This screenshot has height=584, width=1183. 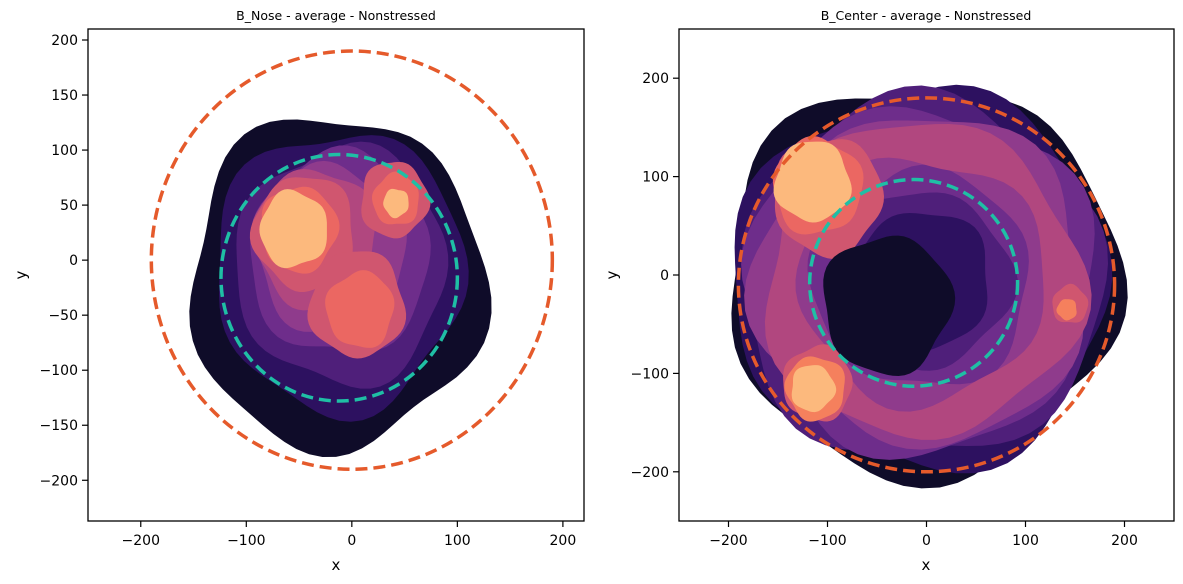 What do you see at coordinates (926, 15) in the screenshot?
I see `chart-title: B_Center - average - Nonstressed` at bounding box center [926, 15].